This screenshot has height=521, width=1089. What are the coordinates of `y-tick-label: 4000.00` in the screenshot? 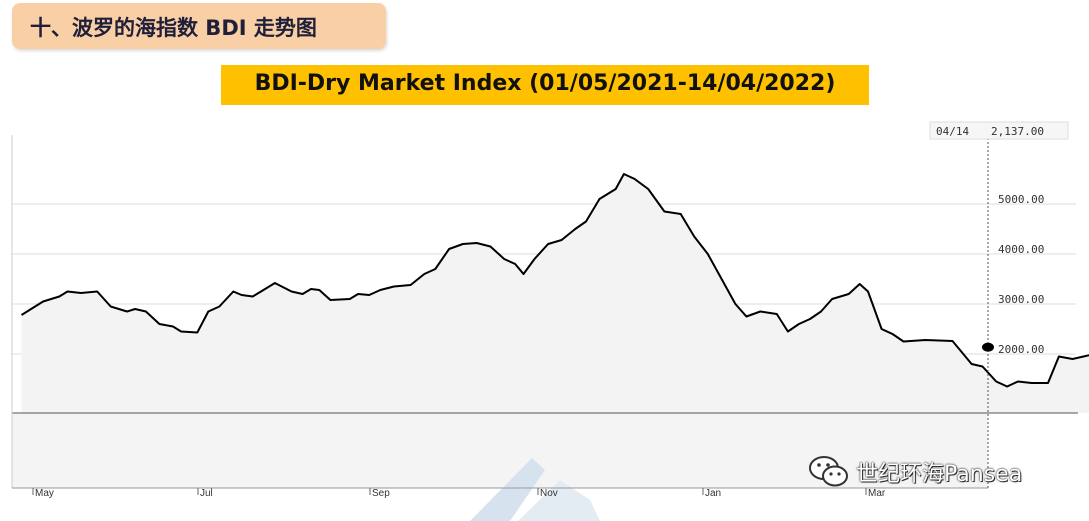 It's located at (1021, 249).